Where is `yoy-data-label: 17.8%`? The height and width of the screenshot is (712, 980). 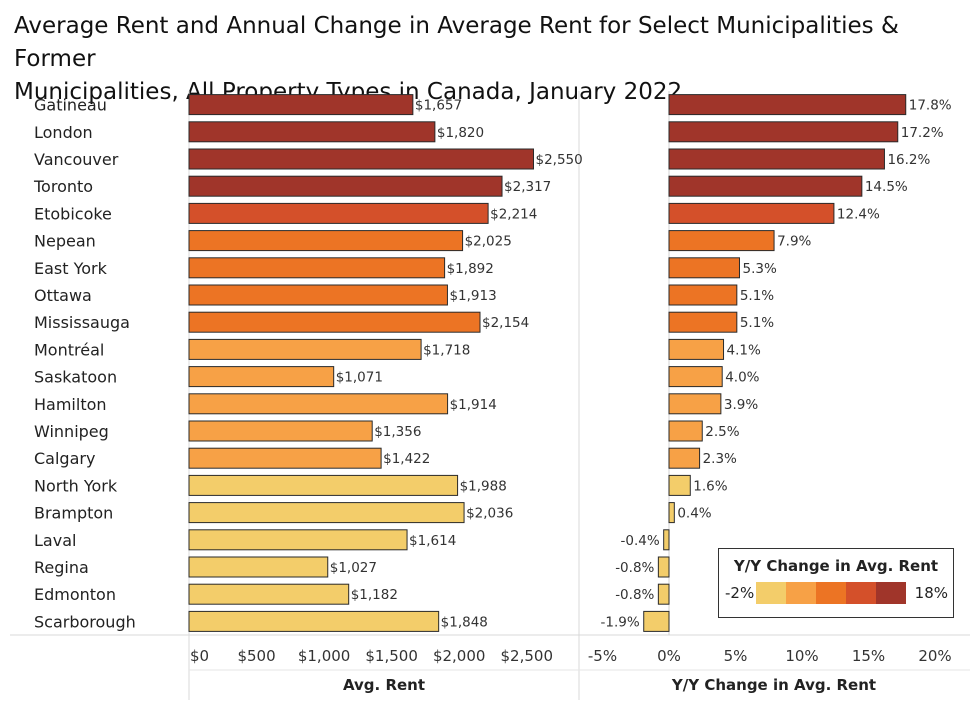
yoy-data-label: 17.8% is located at coordinates (930, 106).